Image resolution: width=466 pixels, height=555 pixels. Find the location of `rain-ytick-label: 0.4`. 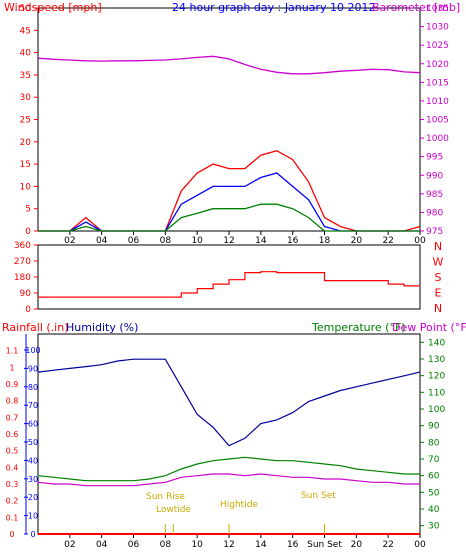

rain-ytick-label: 0.4 is located at coordinates (12, 467).